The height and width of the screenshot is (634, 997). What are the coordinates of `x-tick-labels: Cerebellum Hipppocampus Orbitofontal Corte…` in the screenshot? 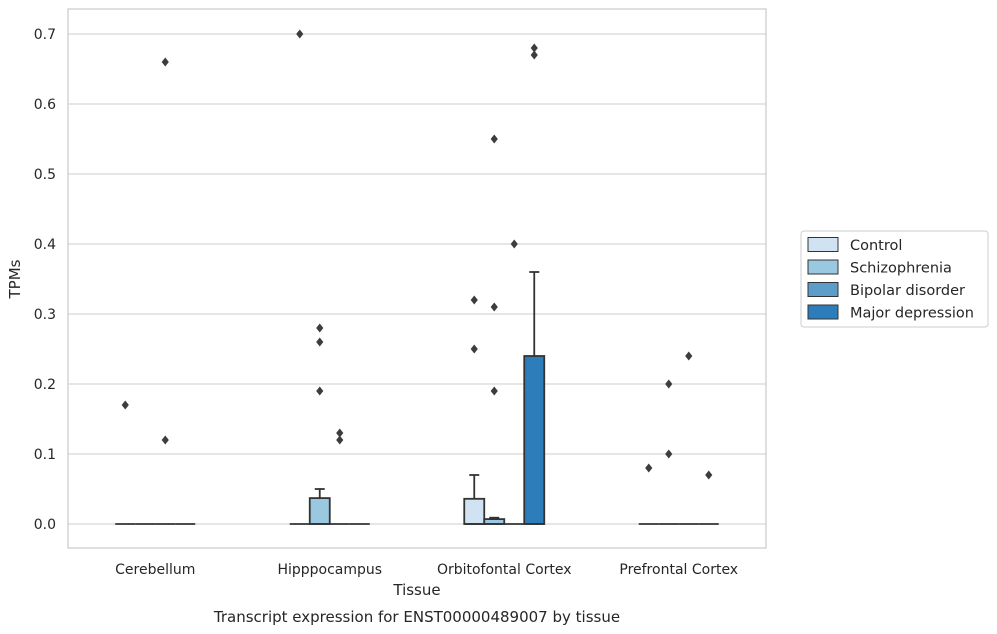 It's located at (426, 570).